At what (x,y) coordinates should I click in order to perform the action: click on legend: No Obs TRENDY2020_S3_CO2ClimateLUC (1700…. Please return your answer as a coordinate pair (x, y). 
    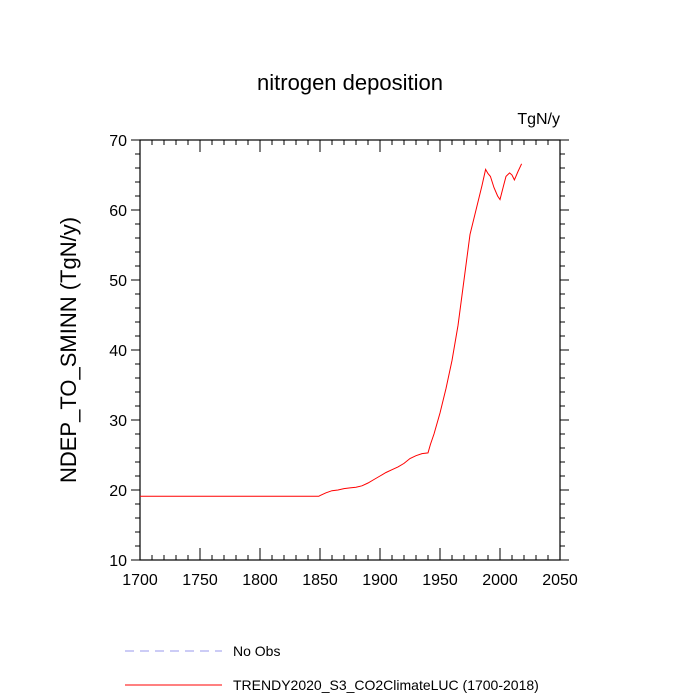
    Looking at the image, I should click on (332, 668).